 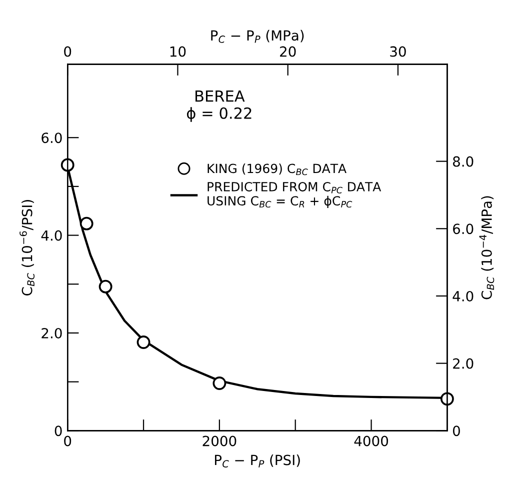 What do you see at coordinates (219, 106) in the screenshot?
I see `annotation: BEREA ϕ = 0.22` at bounding box center [219, 106].